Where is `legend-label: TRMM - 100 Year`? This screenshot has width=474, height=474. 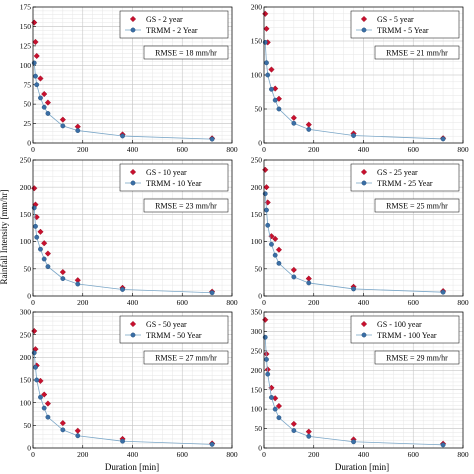 legend-label: TRMM - 100 Year is located at coordinates (407, 335).